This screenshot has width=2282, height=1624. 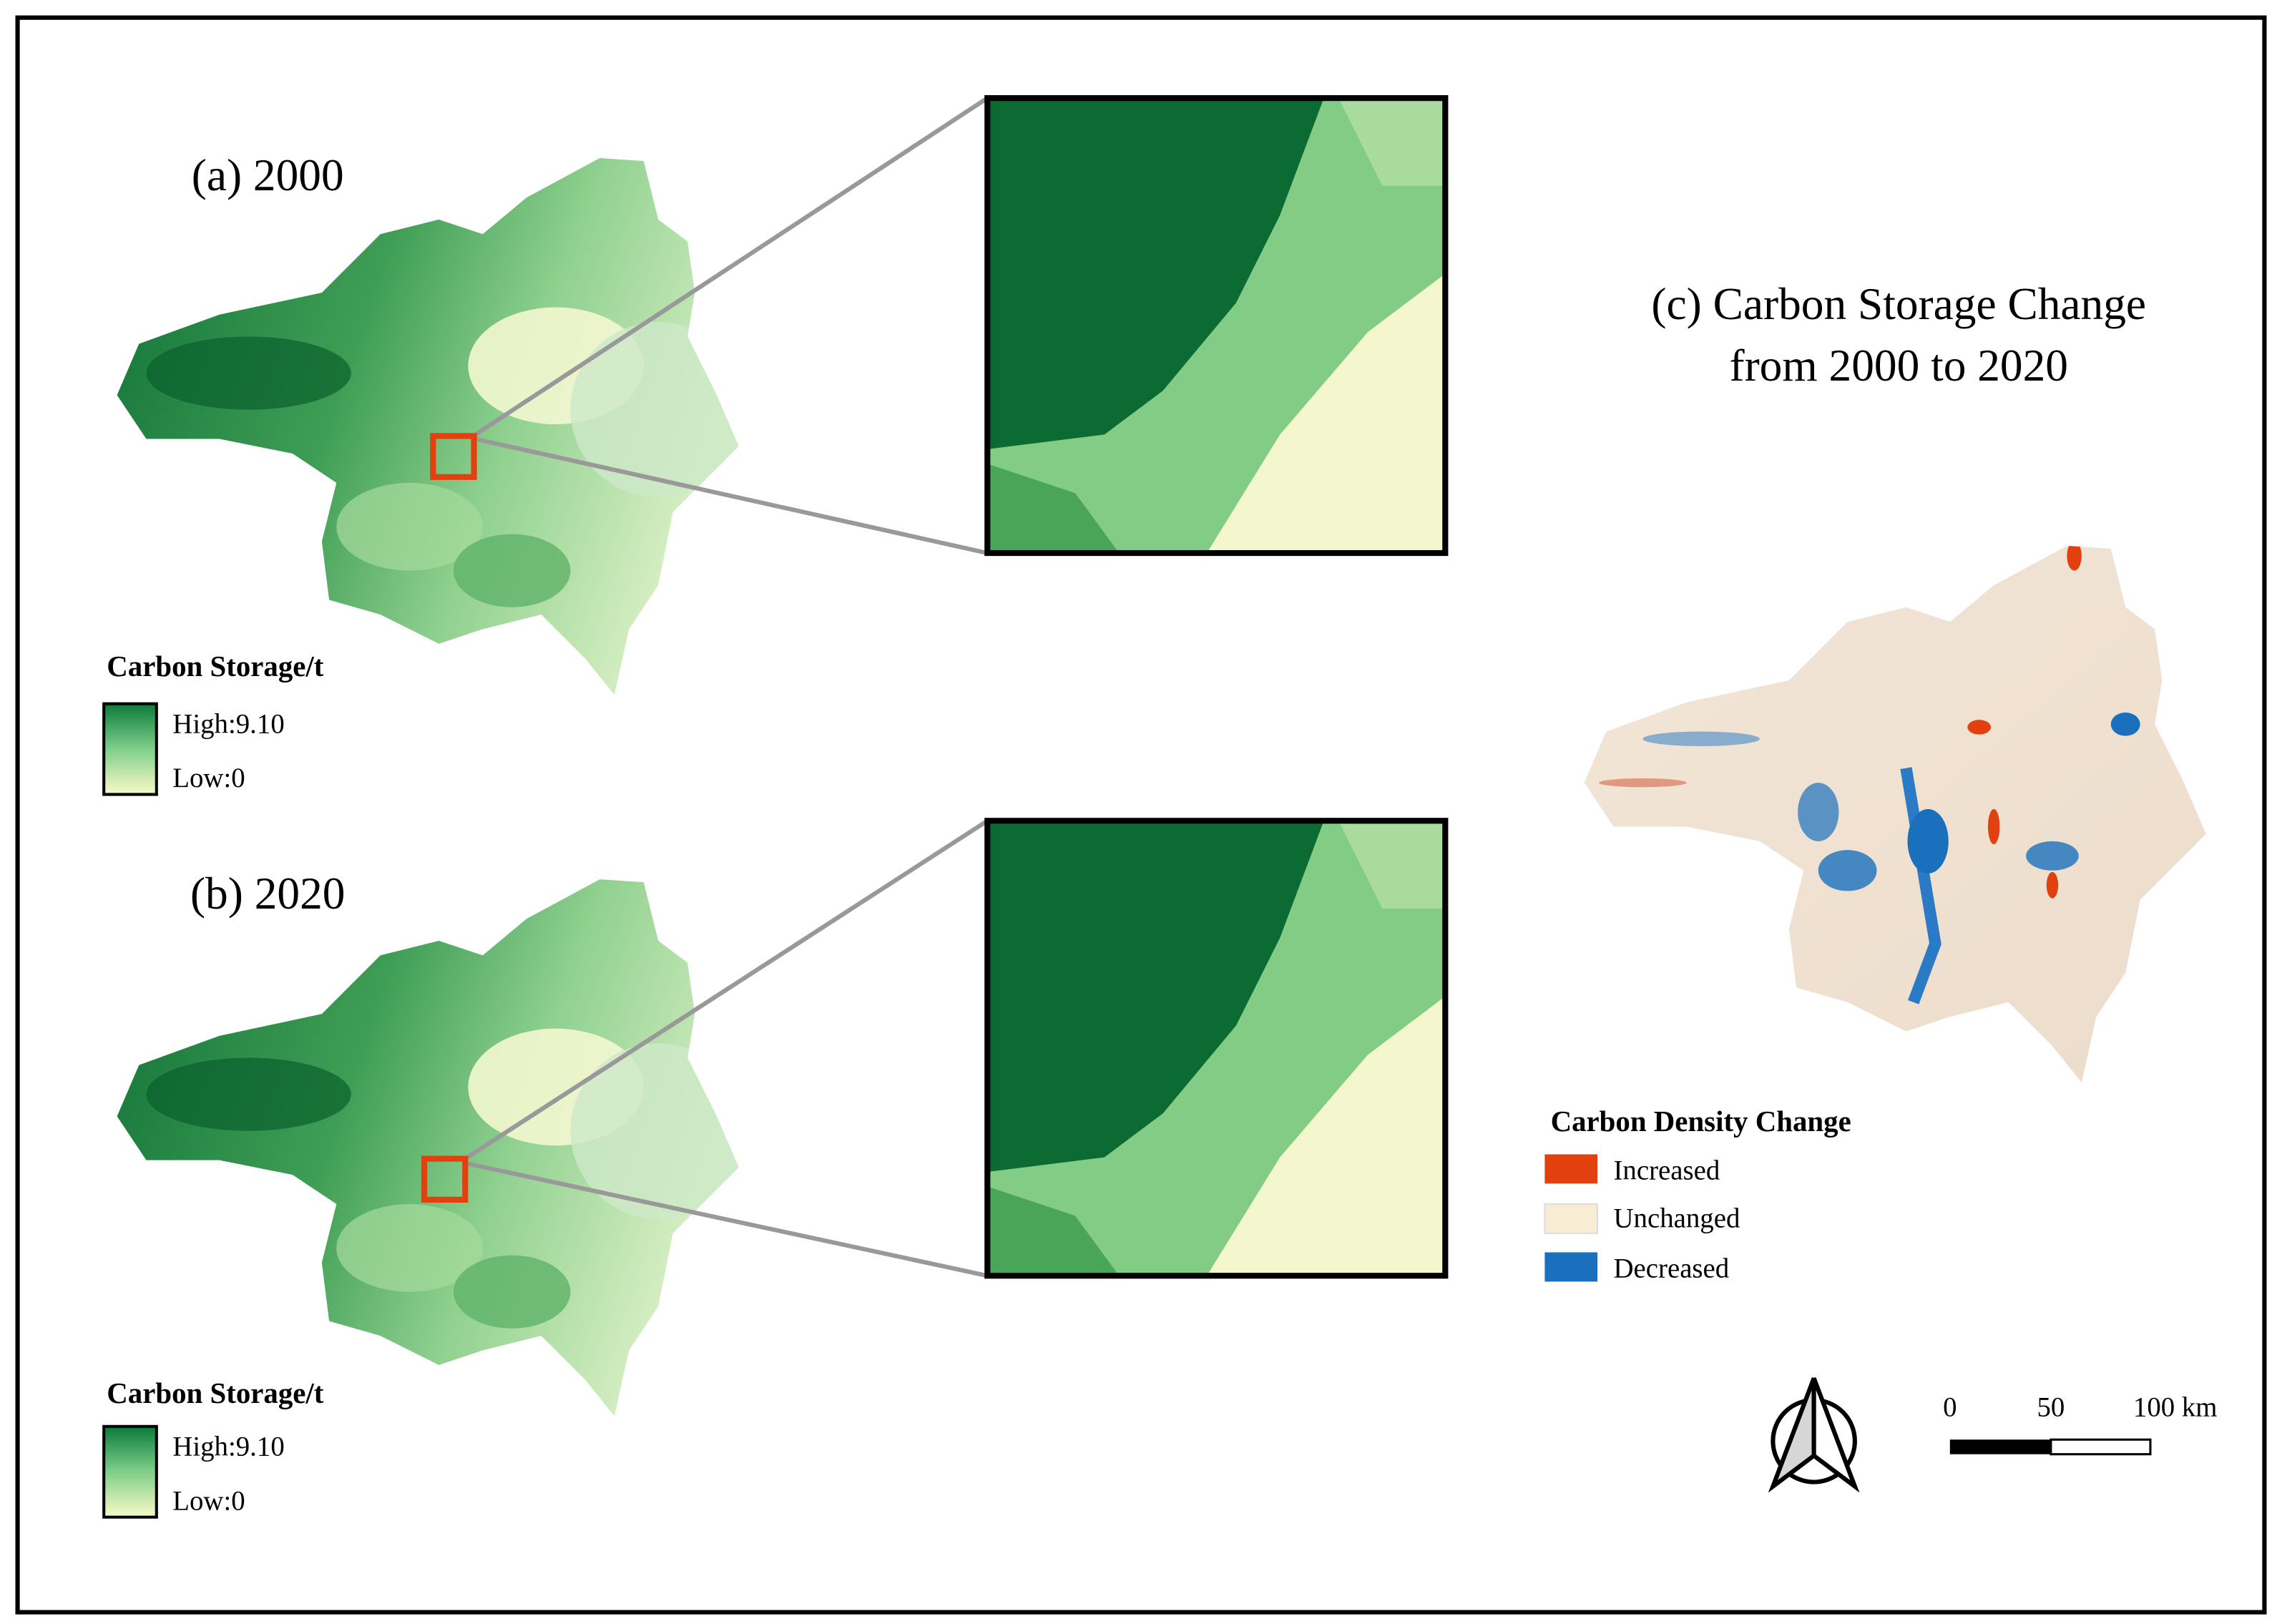 I want to click on legend-label: Increased, so click(x=1667, y=1170).